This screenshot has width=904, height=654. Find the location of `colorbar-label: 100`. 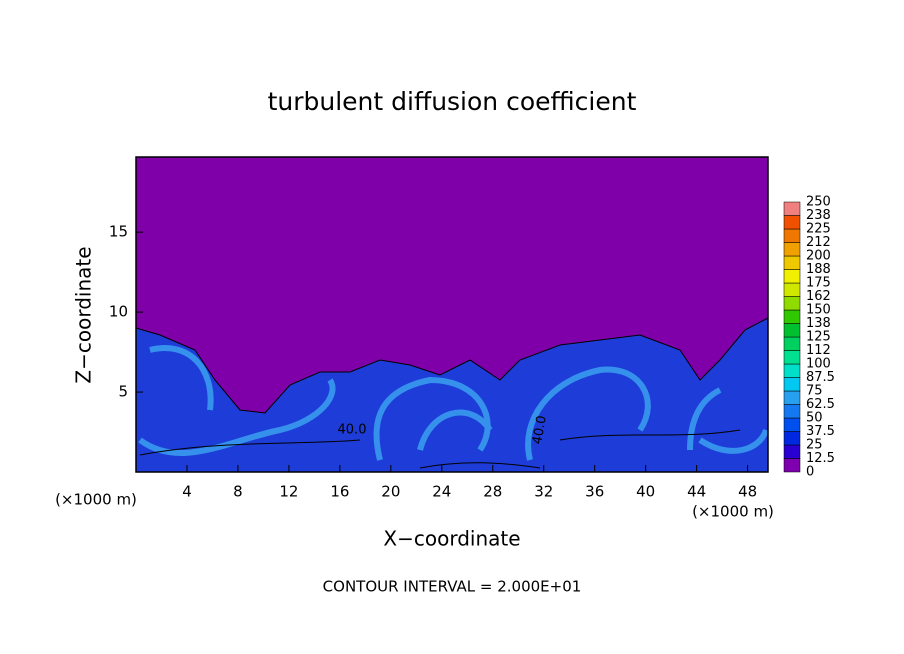

colorbar-label: 100 is located at coordinates (818, 364).